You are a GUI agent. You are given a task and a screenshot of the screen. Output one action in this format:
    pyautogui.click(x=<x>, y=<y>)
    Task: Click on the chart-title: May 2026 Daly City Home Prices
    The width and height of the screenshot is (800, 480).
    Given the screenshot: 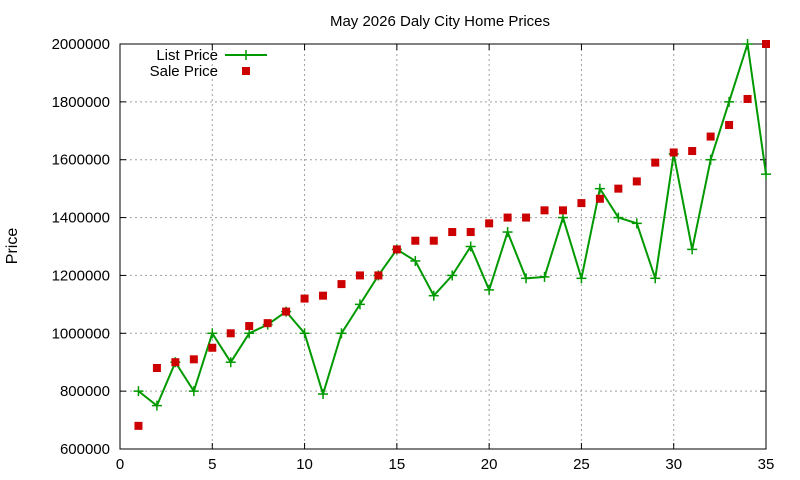 What is the action you would take?
    pyautogui.click(x=440, y=21)
    